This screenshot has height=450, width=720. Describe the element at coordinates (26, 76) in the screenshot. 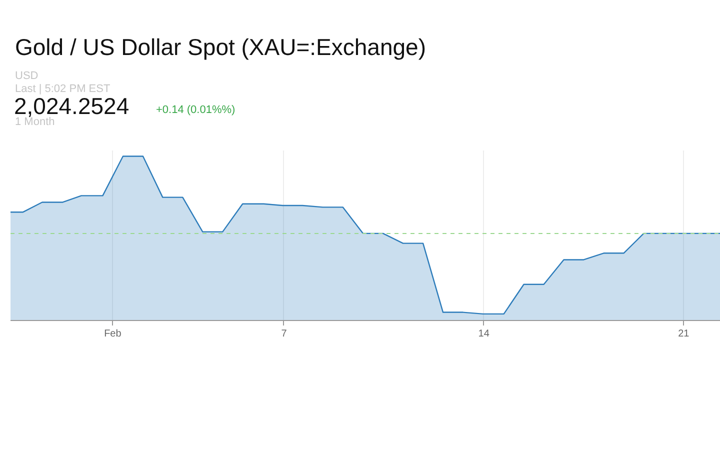

I see `text: USD` at that location.